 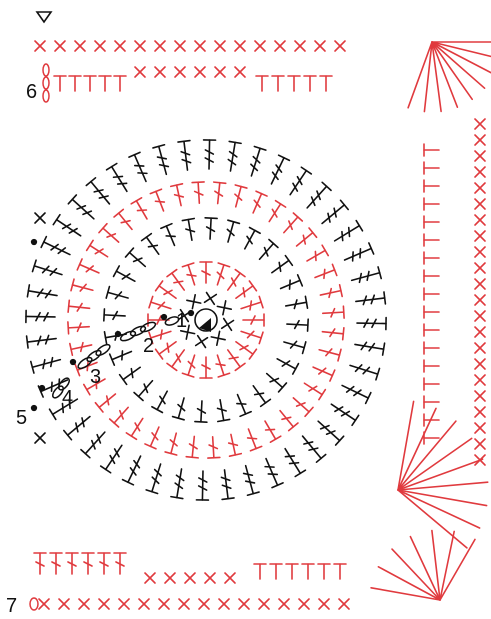 What do you see at coordinates (40, 438) in the screenshot?
I see `round-5-single-crochet` at bounding box center [40, 438].